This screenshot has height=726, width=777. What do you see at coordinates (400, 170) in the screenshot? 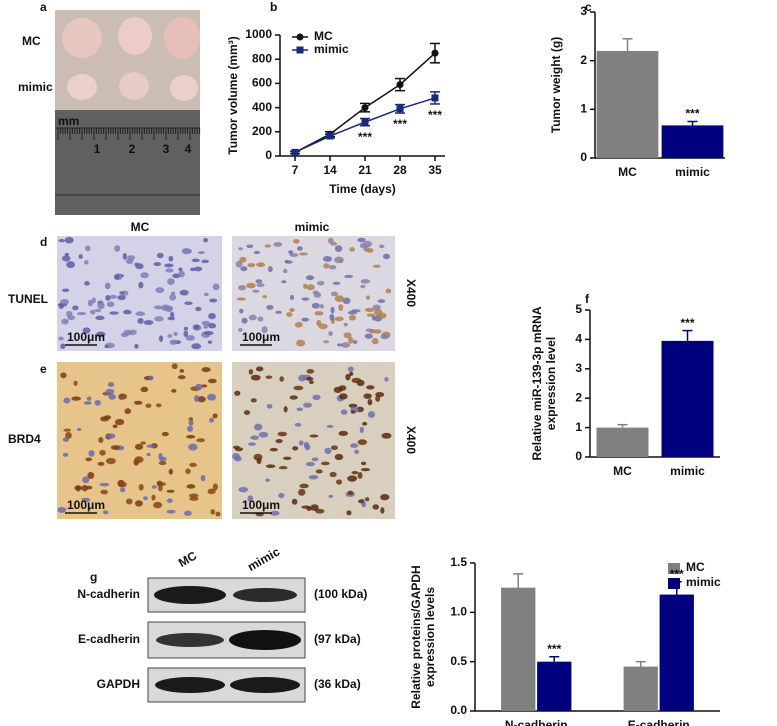
I see `x-tick-label: 28` at bounding box center [400, 170].